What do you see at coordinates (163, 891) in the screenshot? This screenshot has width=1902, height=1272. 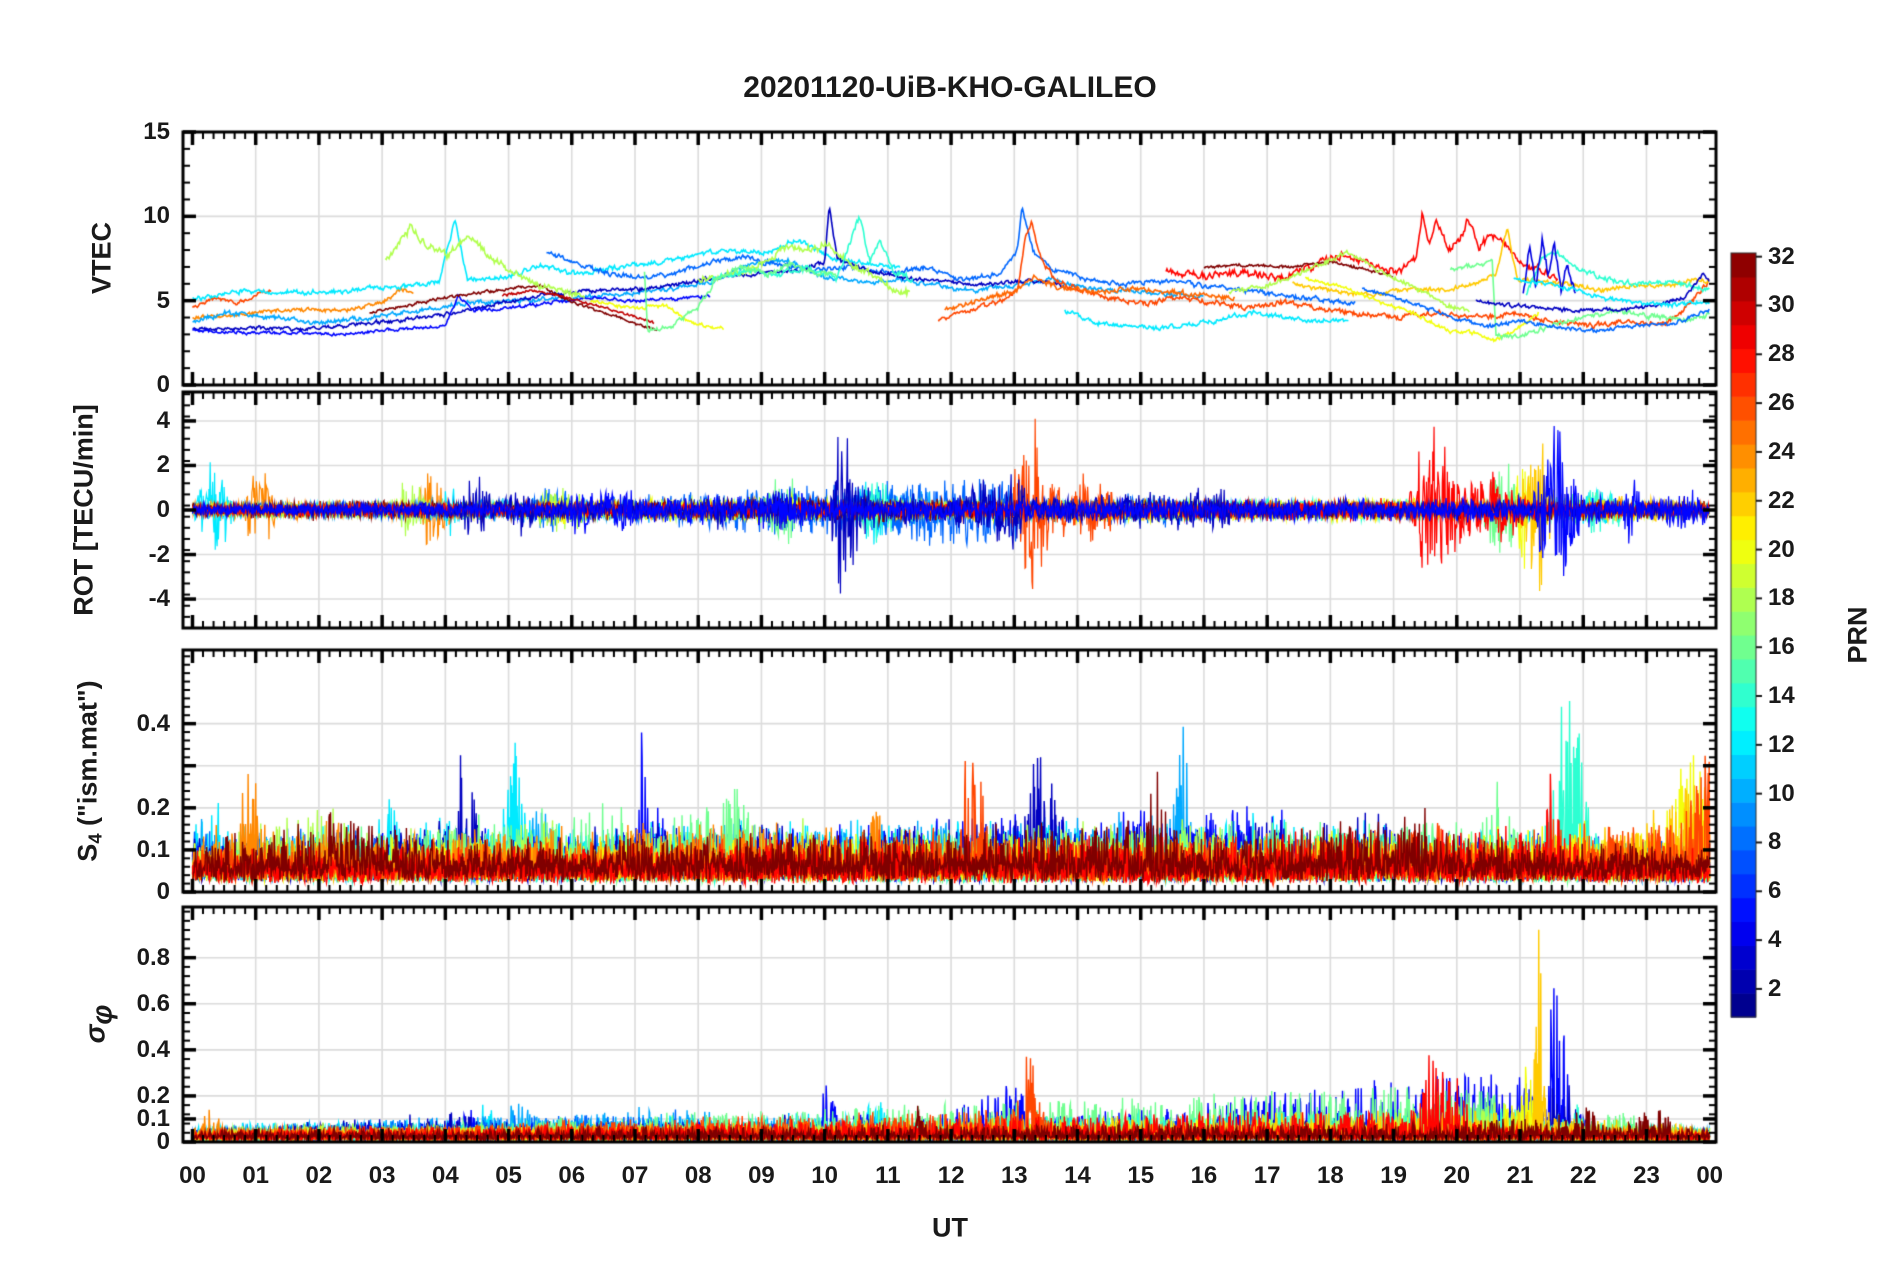 I see `s4-y-tick-label: 0` at bounding box center [163, 891].